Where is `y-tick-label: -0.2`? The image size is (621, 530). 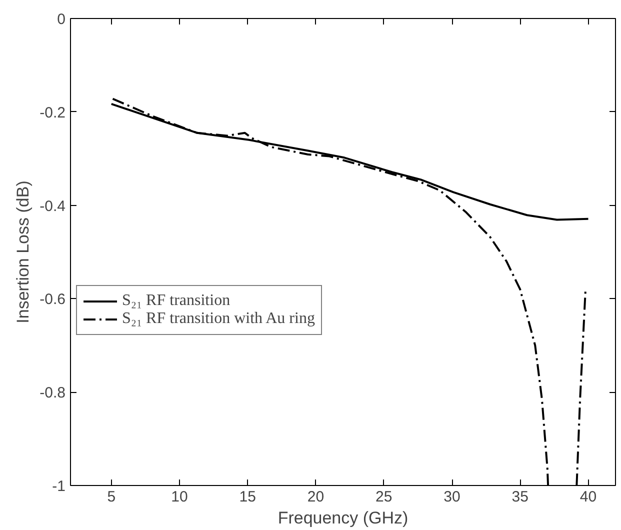
y-tick-label: -0.2 is located at coordinates (53, 113).